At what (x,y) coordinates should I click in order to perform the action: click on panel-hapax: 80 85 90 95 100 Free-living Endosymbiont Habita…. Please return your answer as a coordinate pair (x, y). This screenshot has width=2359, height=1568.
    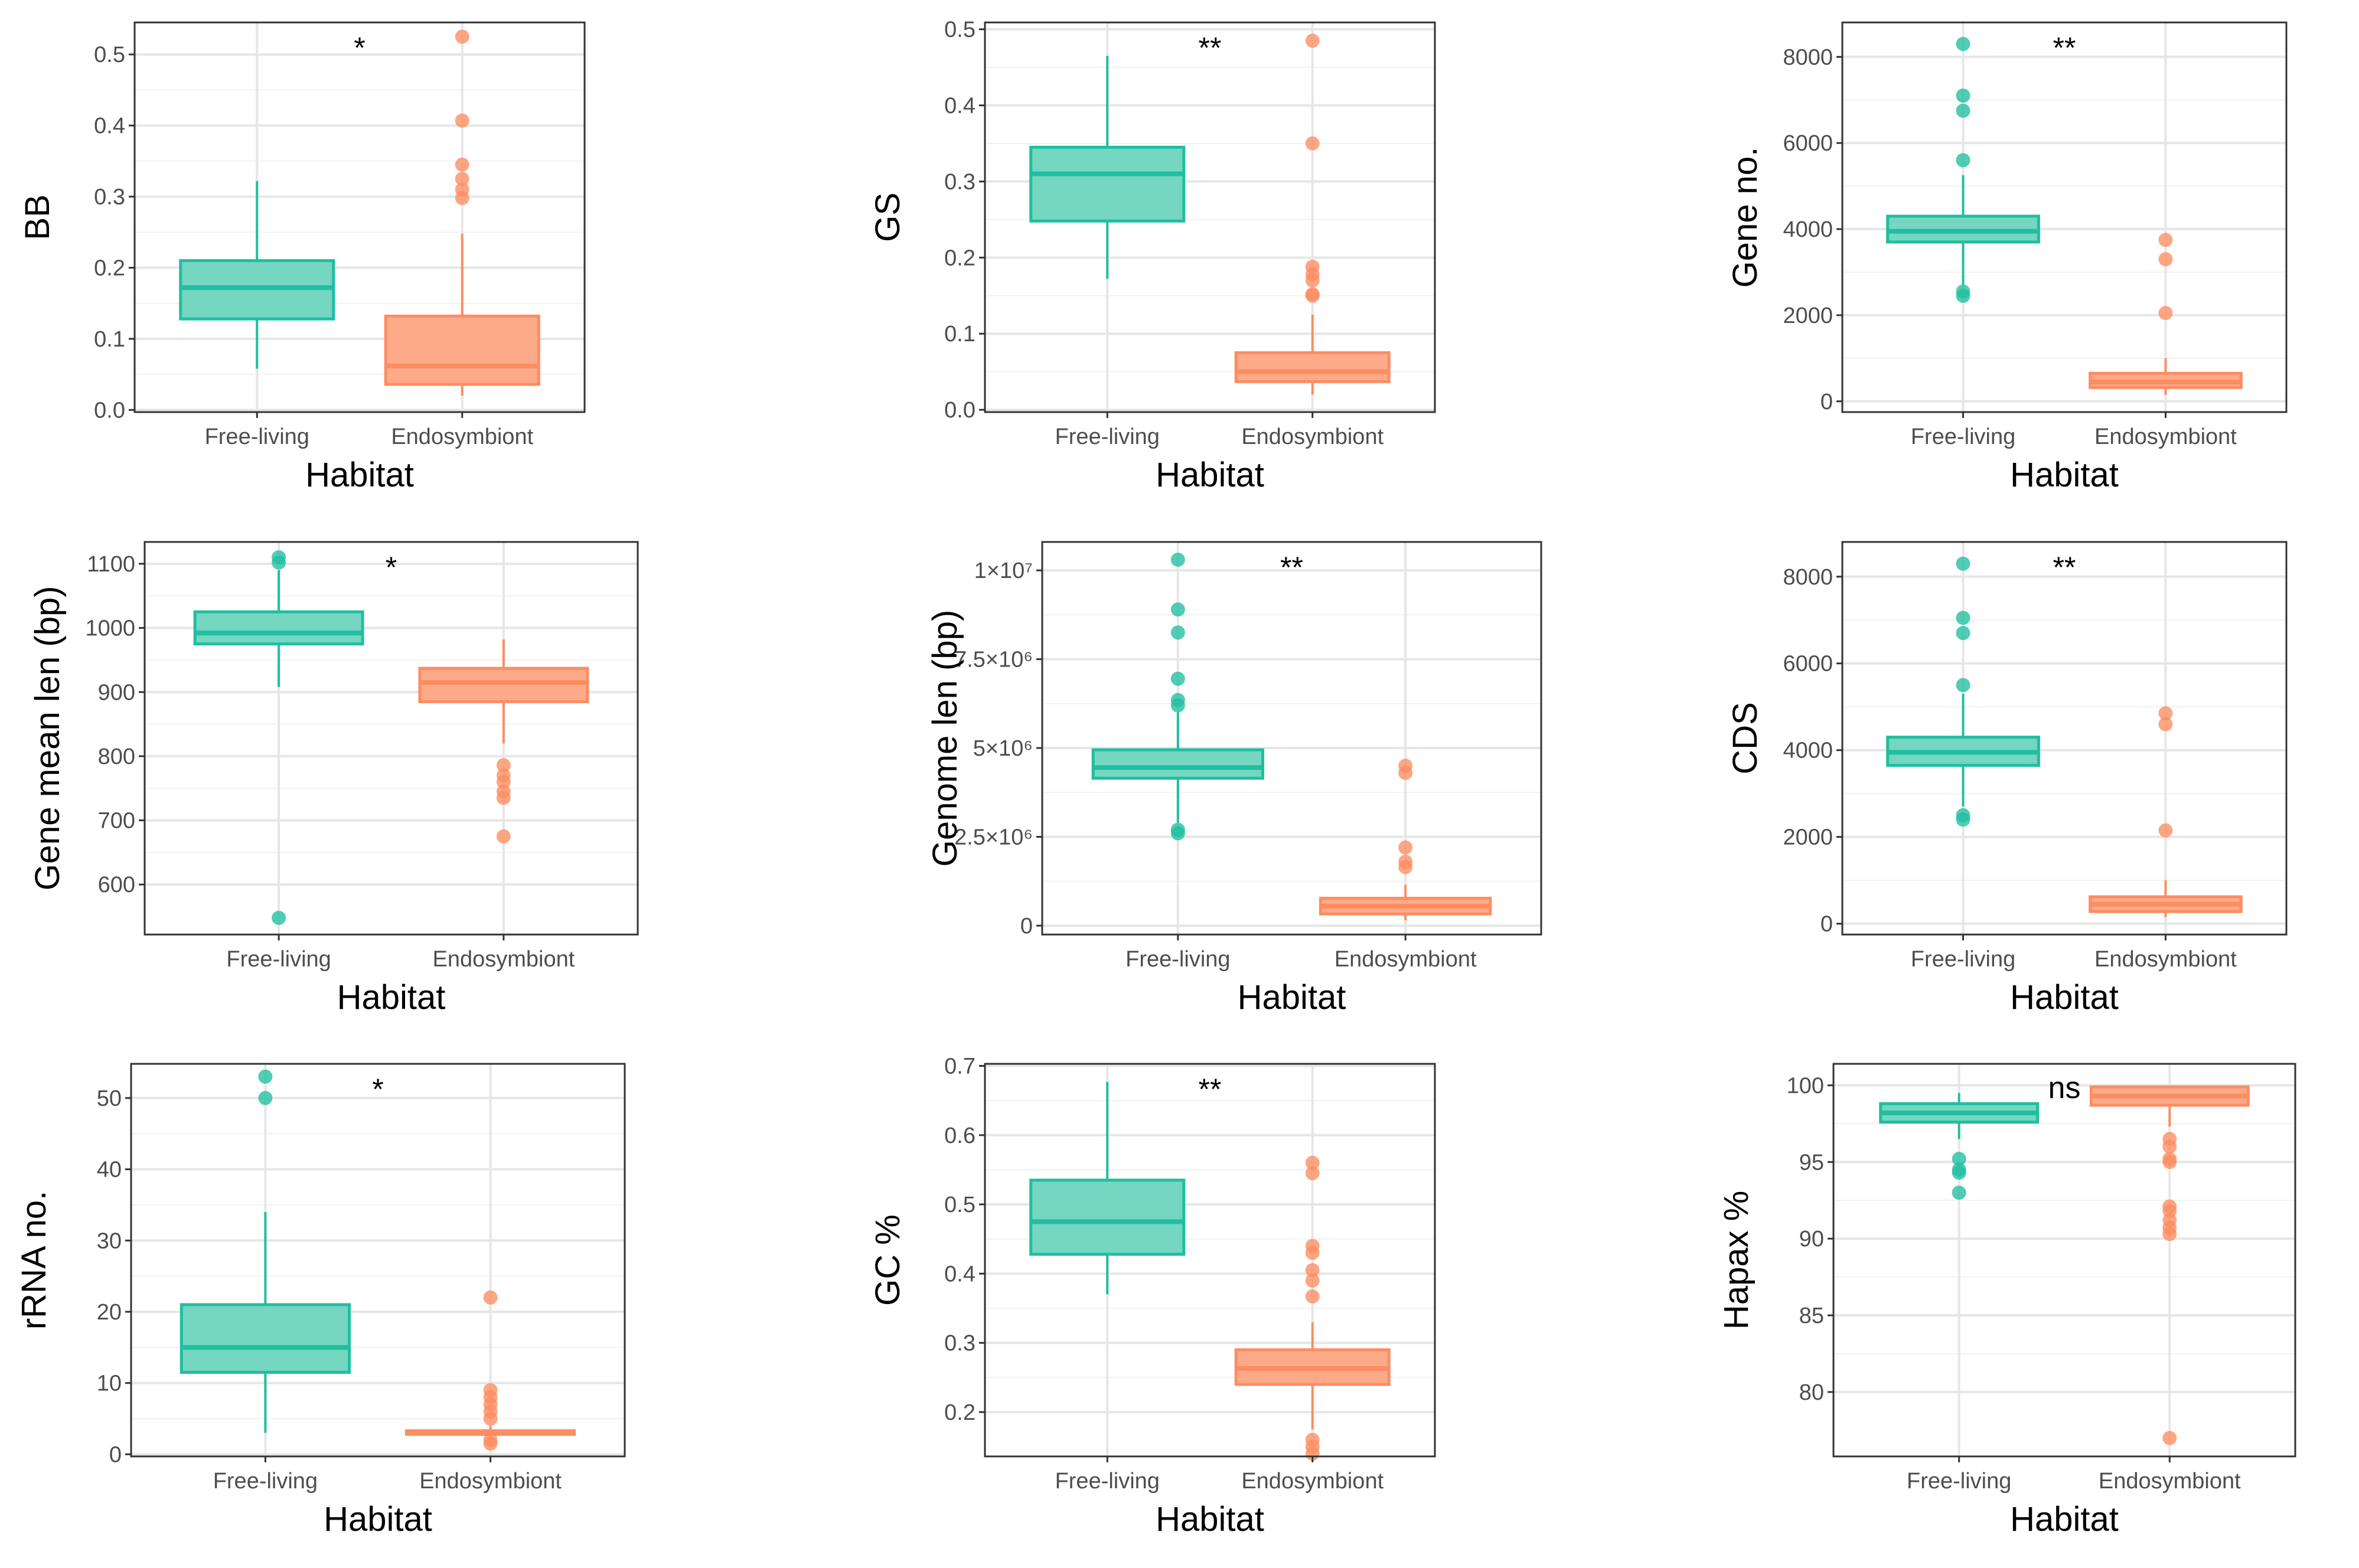
    Looking at the image, I should click on (2007, 1300).